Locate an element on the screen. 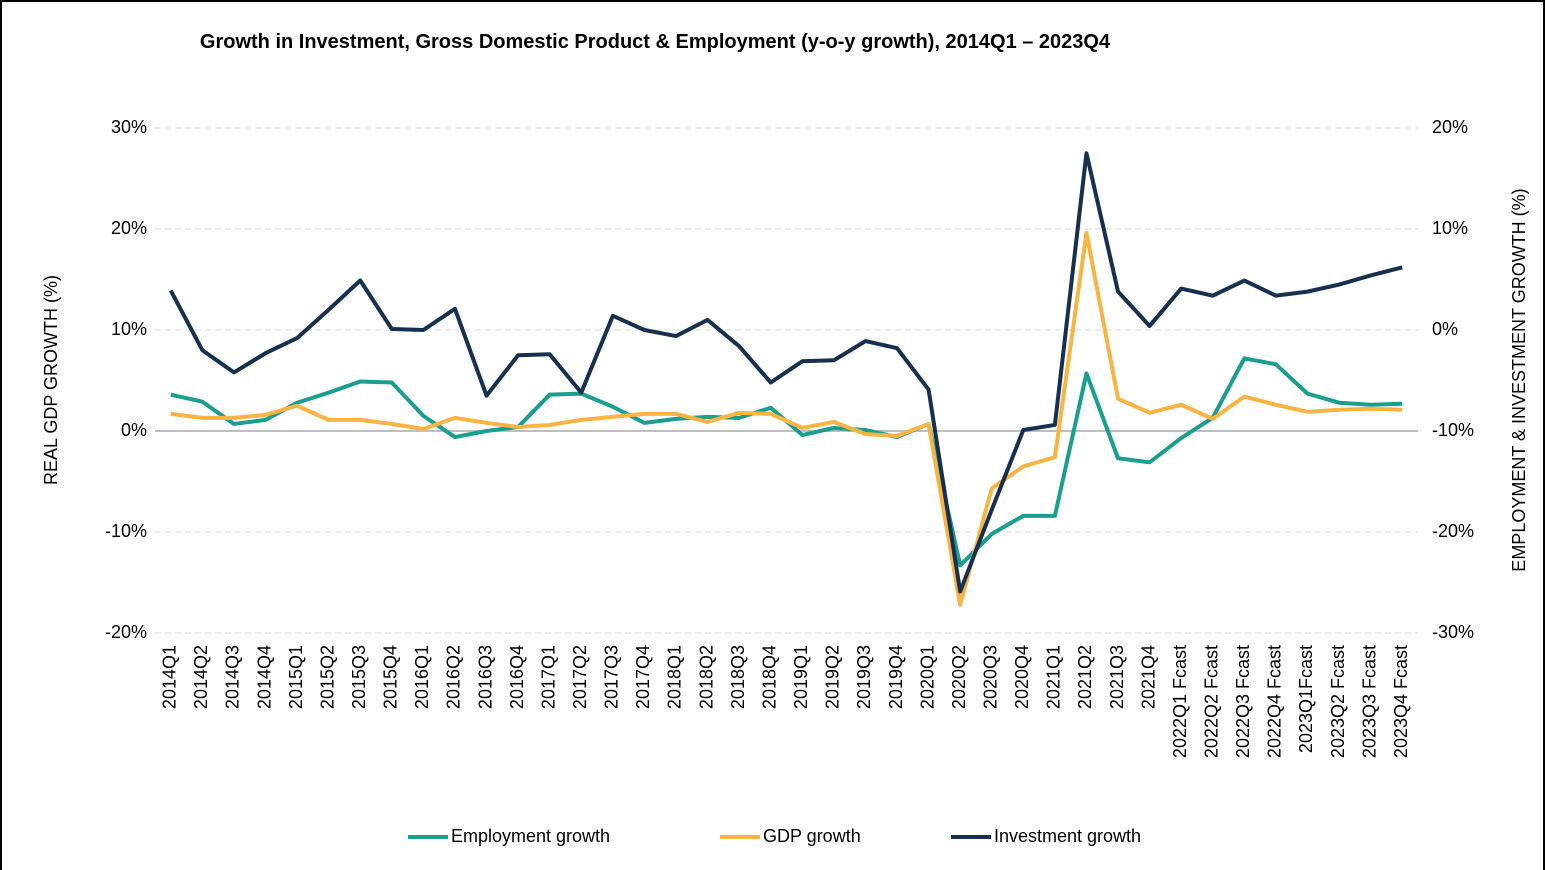  legend-label: Investment growth is located at coordinates (1067, 836).